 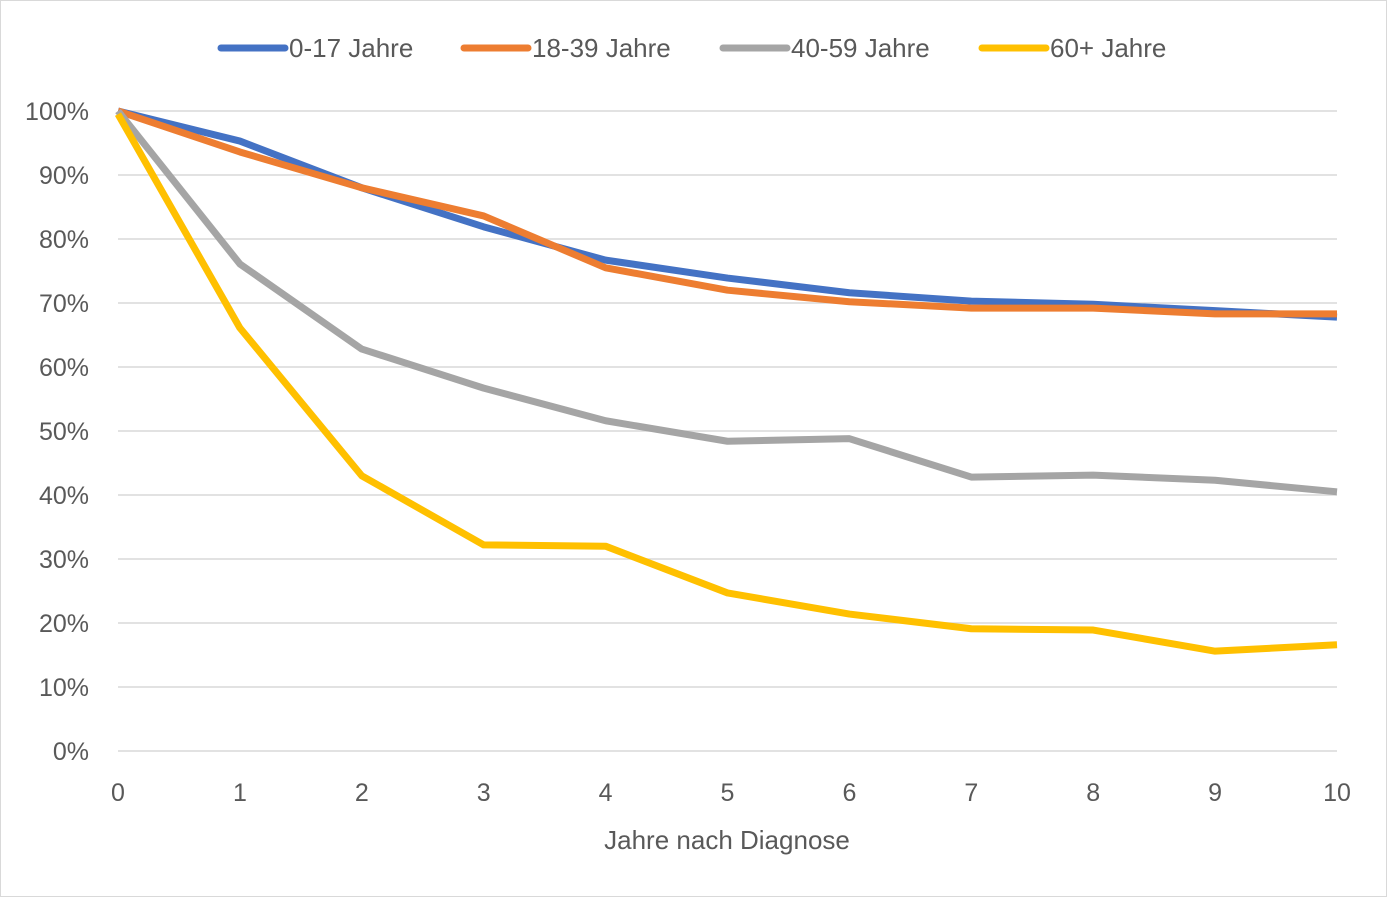 I want to click on x-tick-label: 6, so click(x=849, y=793).